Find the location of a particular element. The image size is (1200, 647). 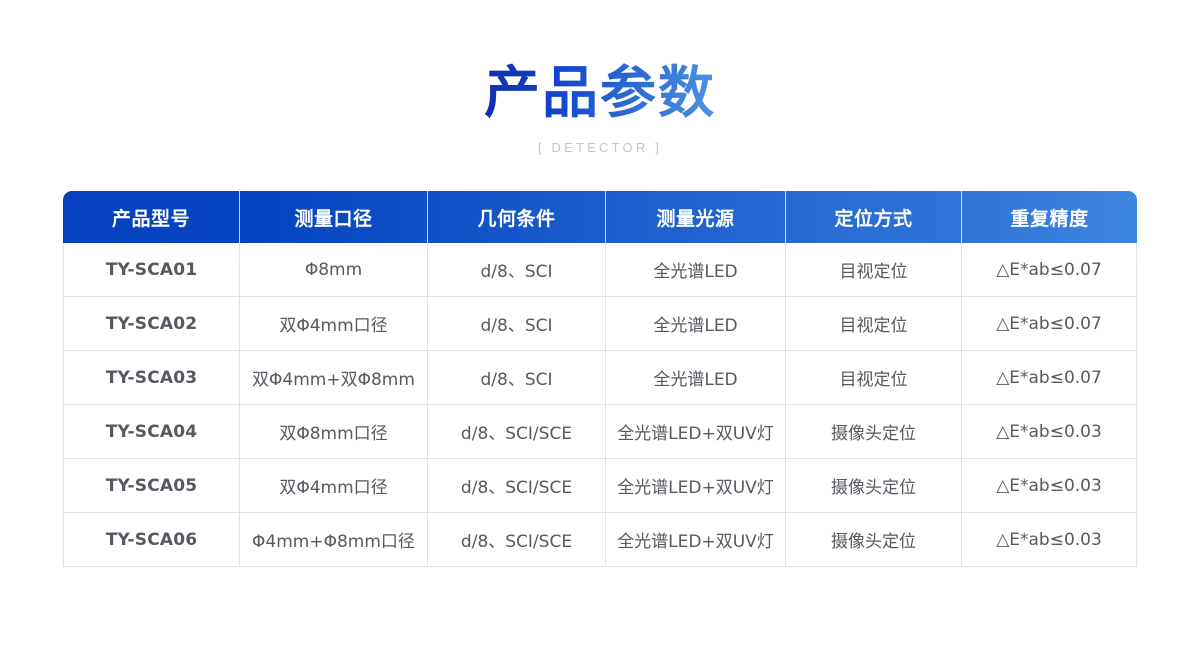

column-header-light-source: 测量光源 is located at coordinates (696, 217).